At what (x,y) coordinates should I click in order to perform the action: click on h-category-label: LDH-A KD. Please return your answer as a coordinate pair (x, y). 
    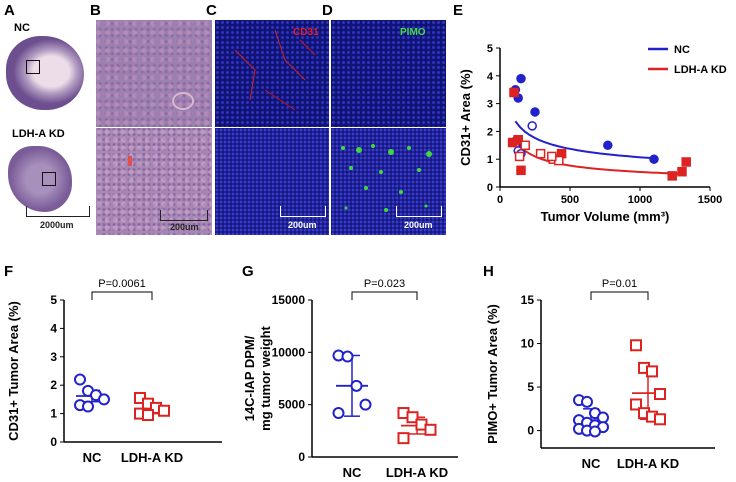
    Looking at the image, I should click on (648, 463).